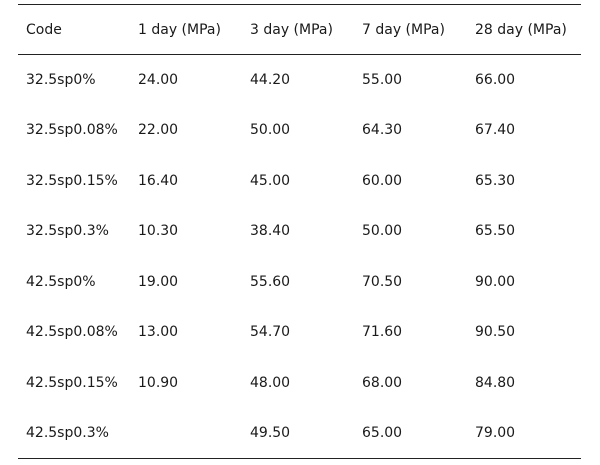  What do you see at coordinates (72, 180) in the screenshot?
I see `cell-code: 32.5sp0.15%` at bounding box center [72, 180].